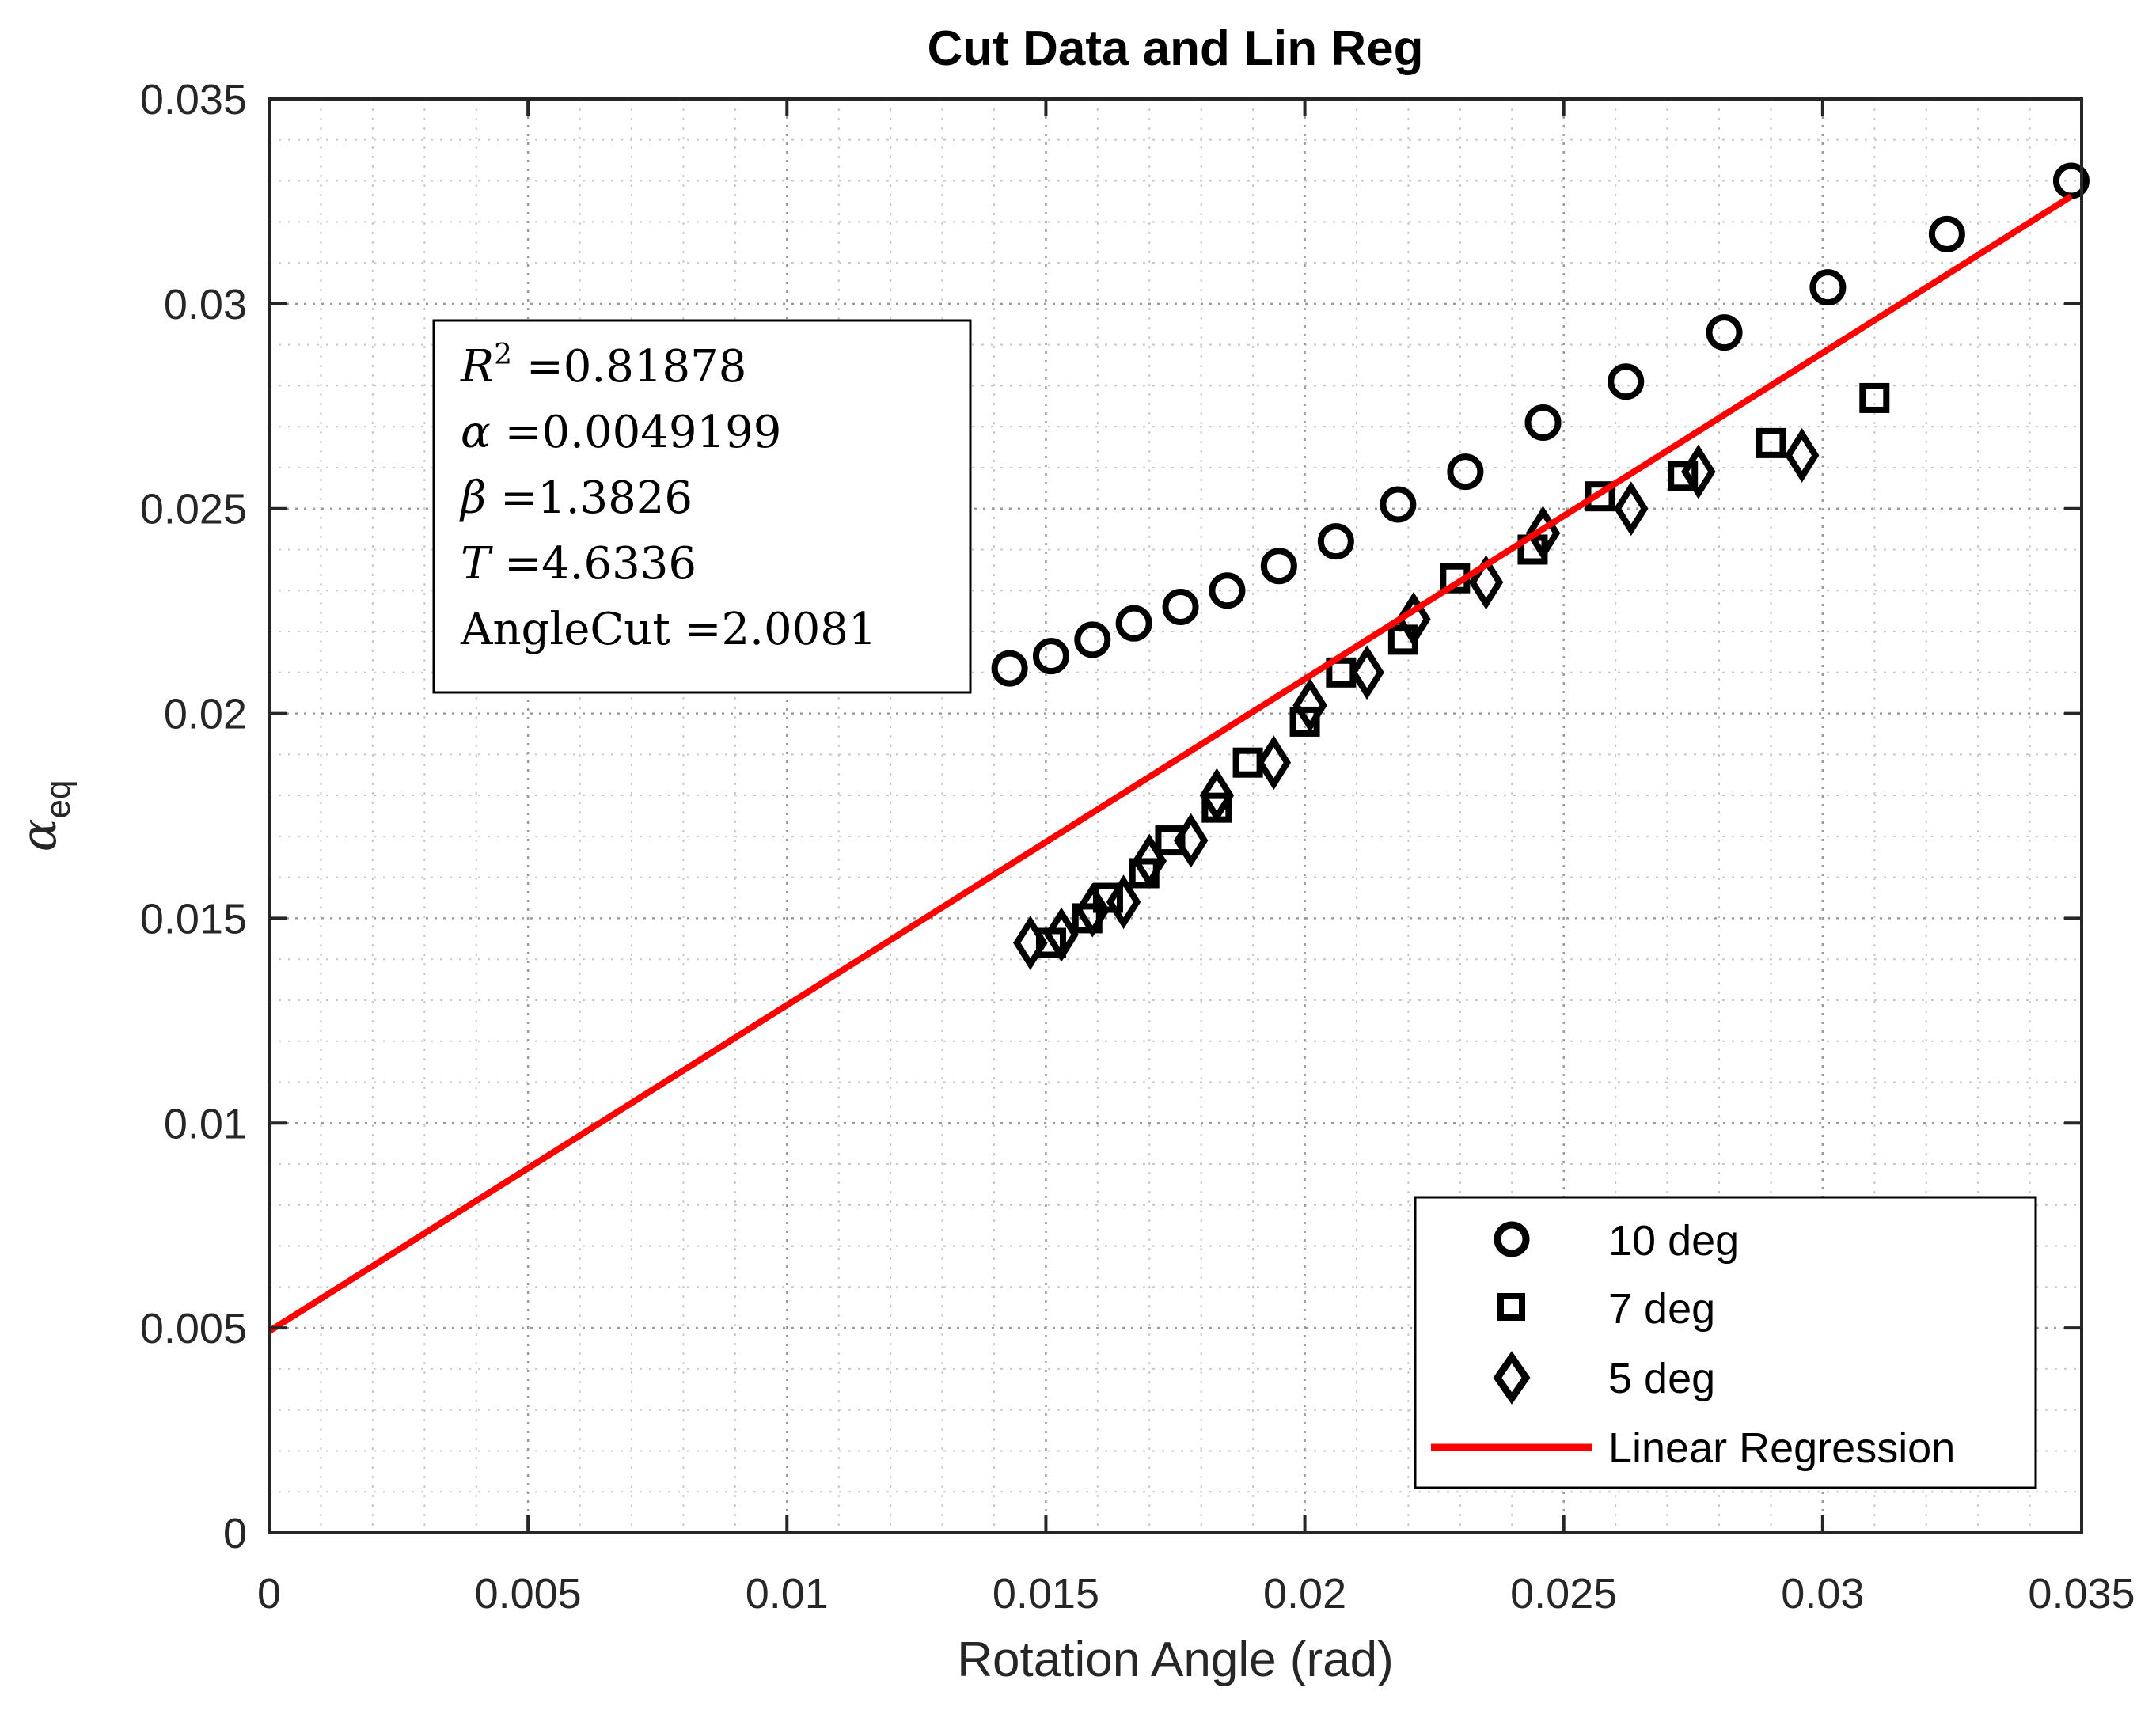 This screenshot has width=2156, height=1718. I want to click on annotation-alpha-value: =0.0049199, so click(636, 433).